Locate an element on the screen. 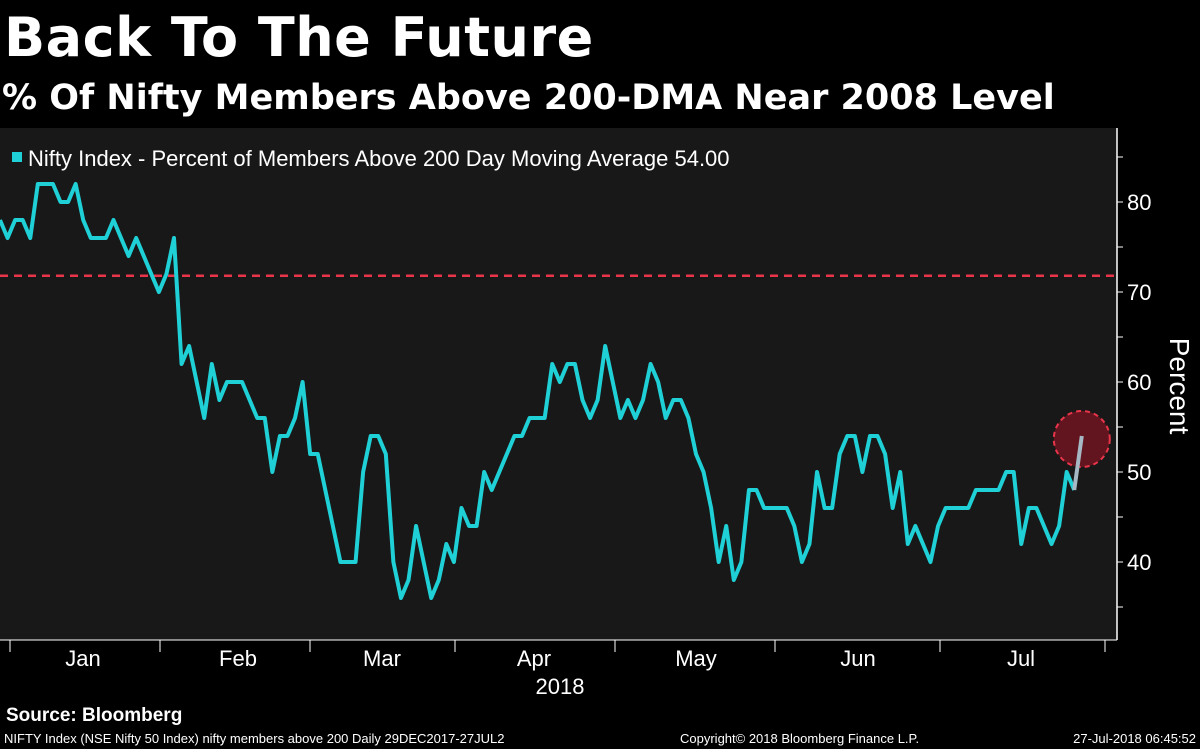  source-label: Source: Bloomberg is located at coordinates (94, 715).